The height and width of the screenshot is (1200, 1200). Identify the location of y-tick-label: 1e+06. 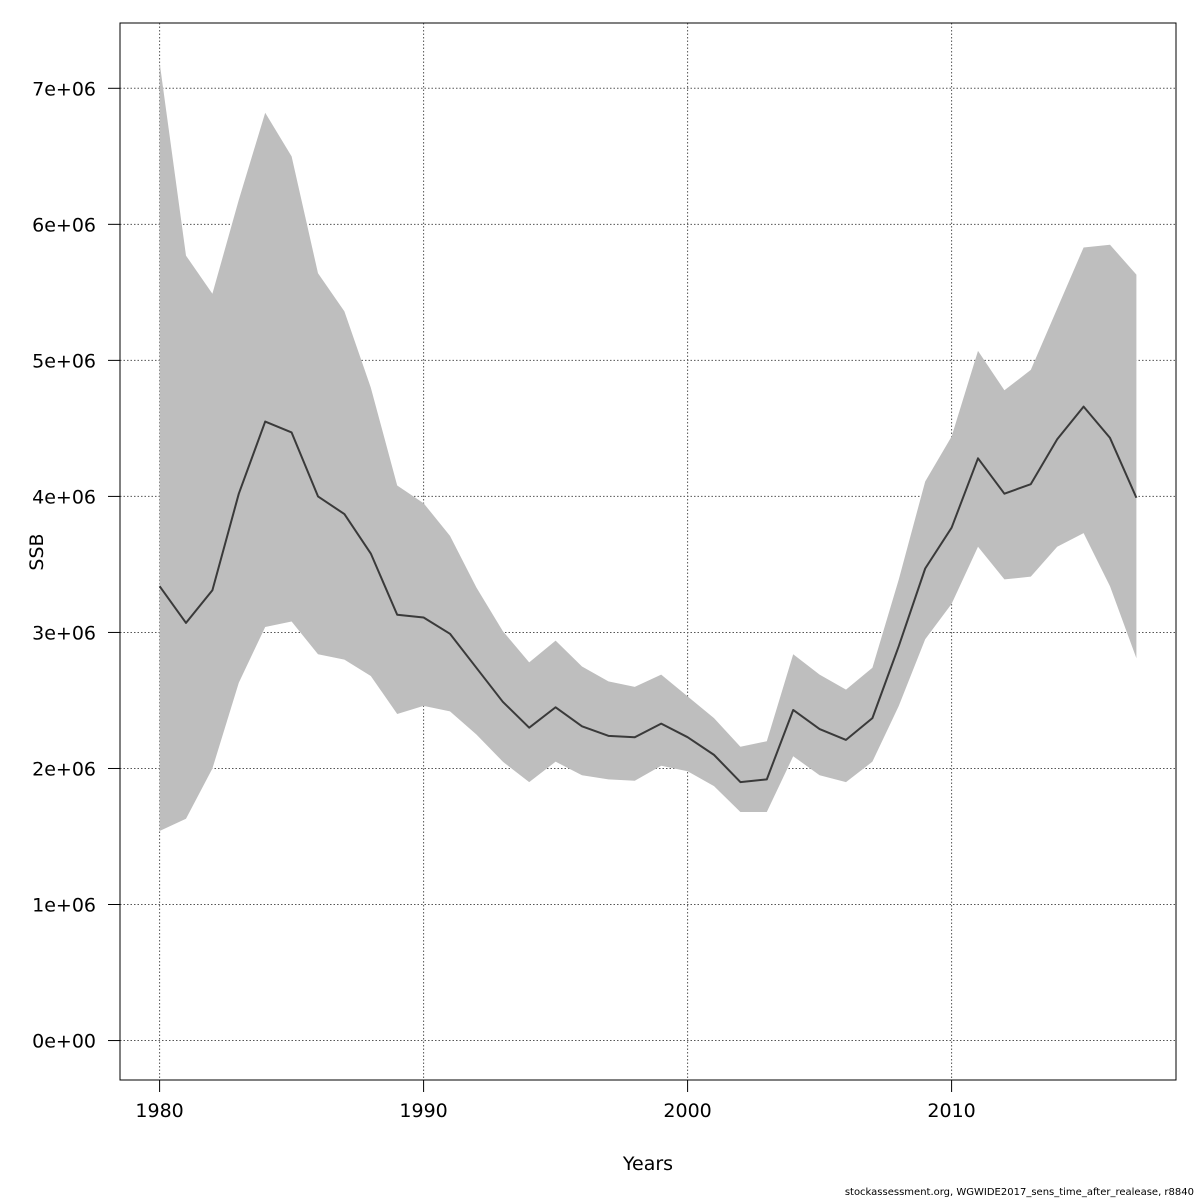
(64, 906).